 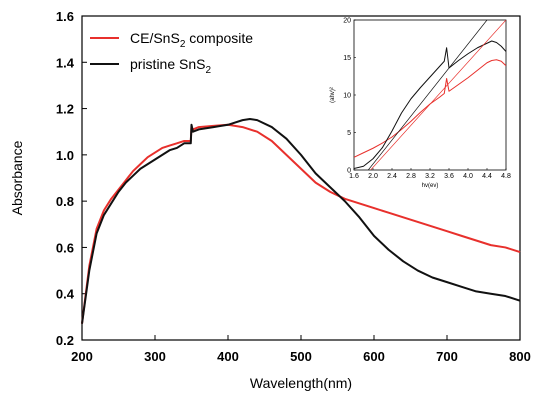 What do you see at coordinates (411, 176) in the screenshot?
I see `inset-x-tick-label: 2.8` at bounding box center [411, 176].